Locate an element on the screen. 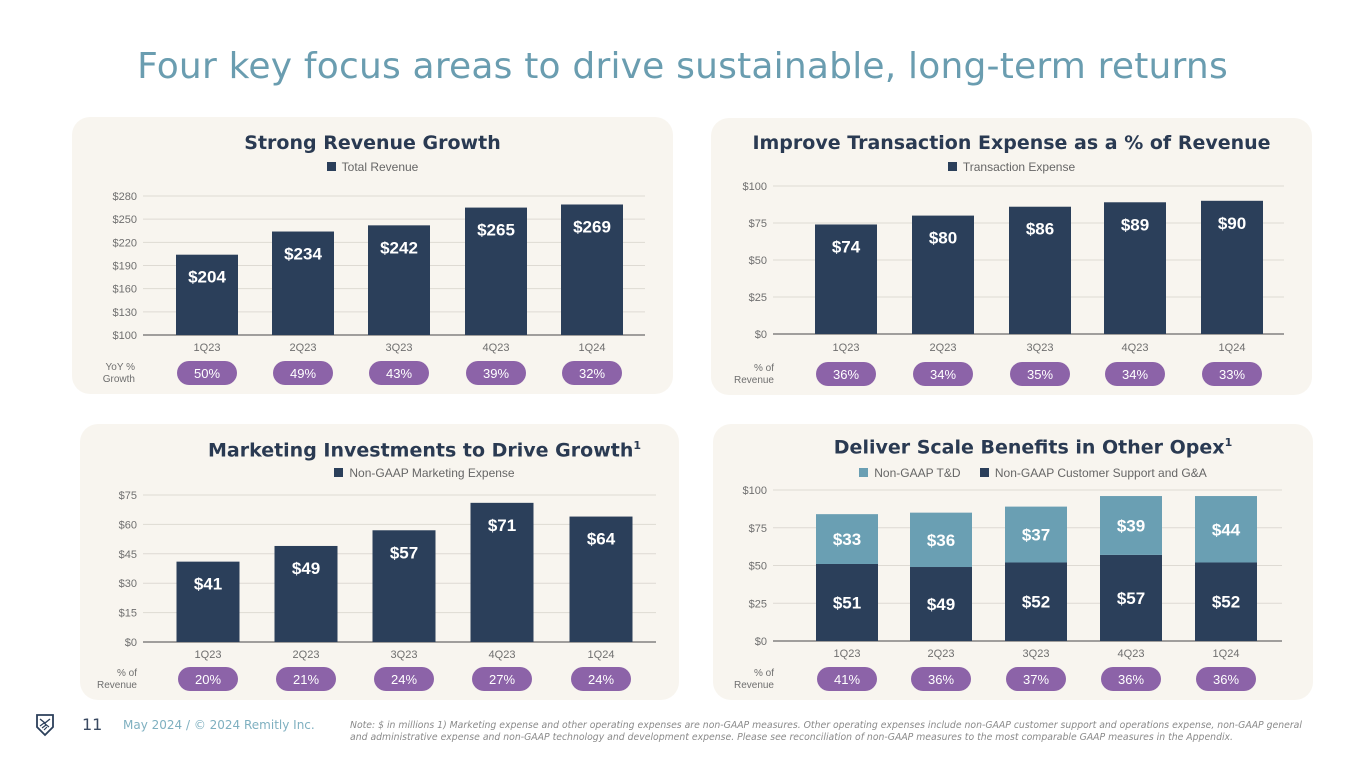  legend-label: Non-GAAP Marketing Expense is located at coordinates (432, 473).